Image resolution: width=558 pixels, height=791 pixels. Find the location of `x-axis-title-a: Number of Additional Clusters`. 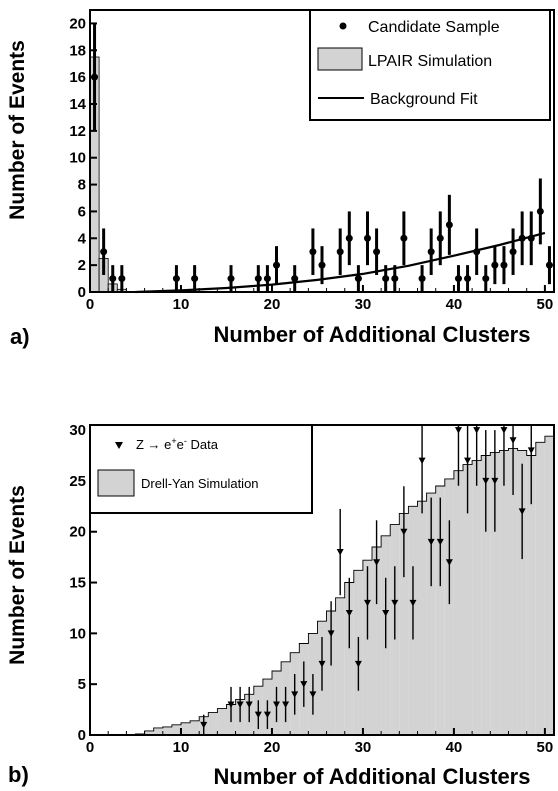

x-axis-title-a: Number of Additional Clusters is located at coordinates (372, 334).